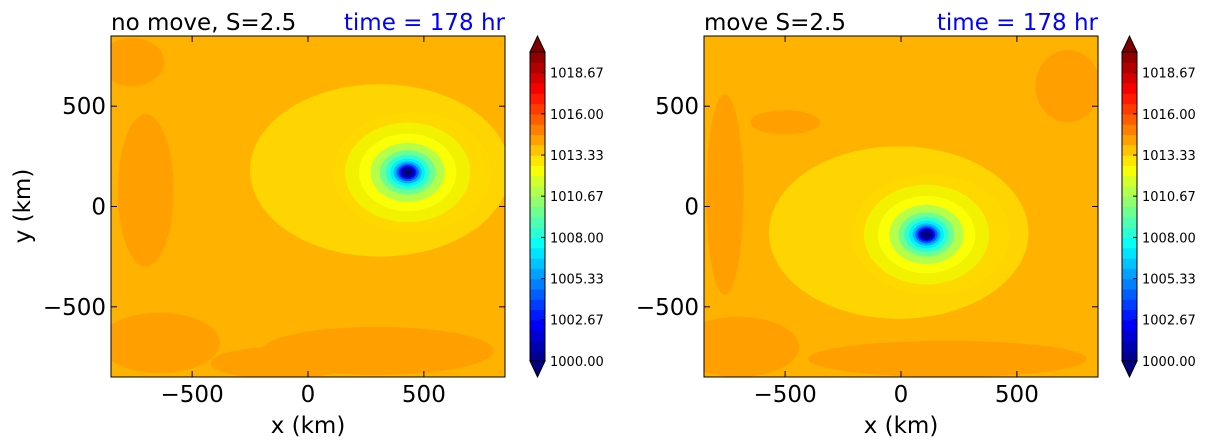  Describe the element at coordinates (203, 23) in the screenshot. I see `panel-title-left: no move, S=2.5` at that location.